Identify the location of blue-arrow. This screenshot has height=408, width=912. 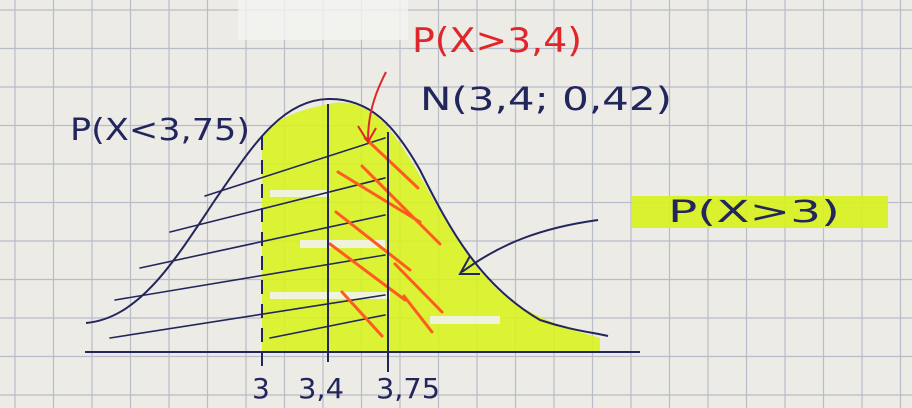
(530, 246).